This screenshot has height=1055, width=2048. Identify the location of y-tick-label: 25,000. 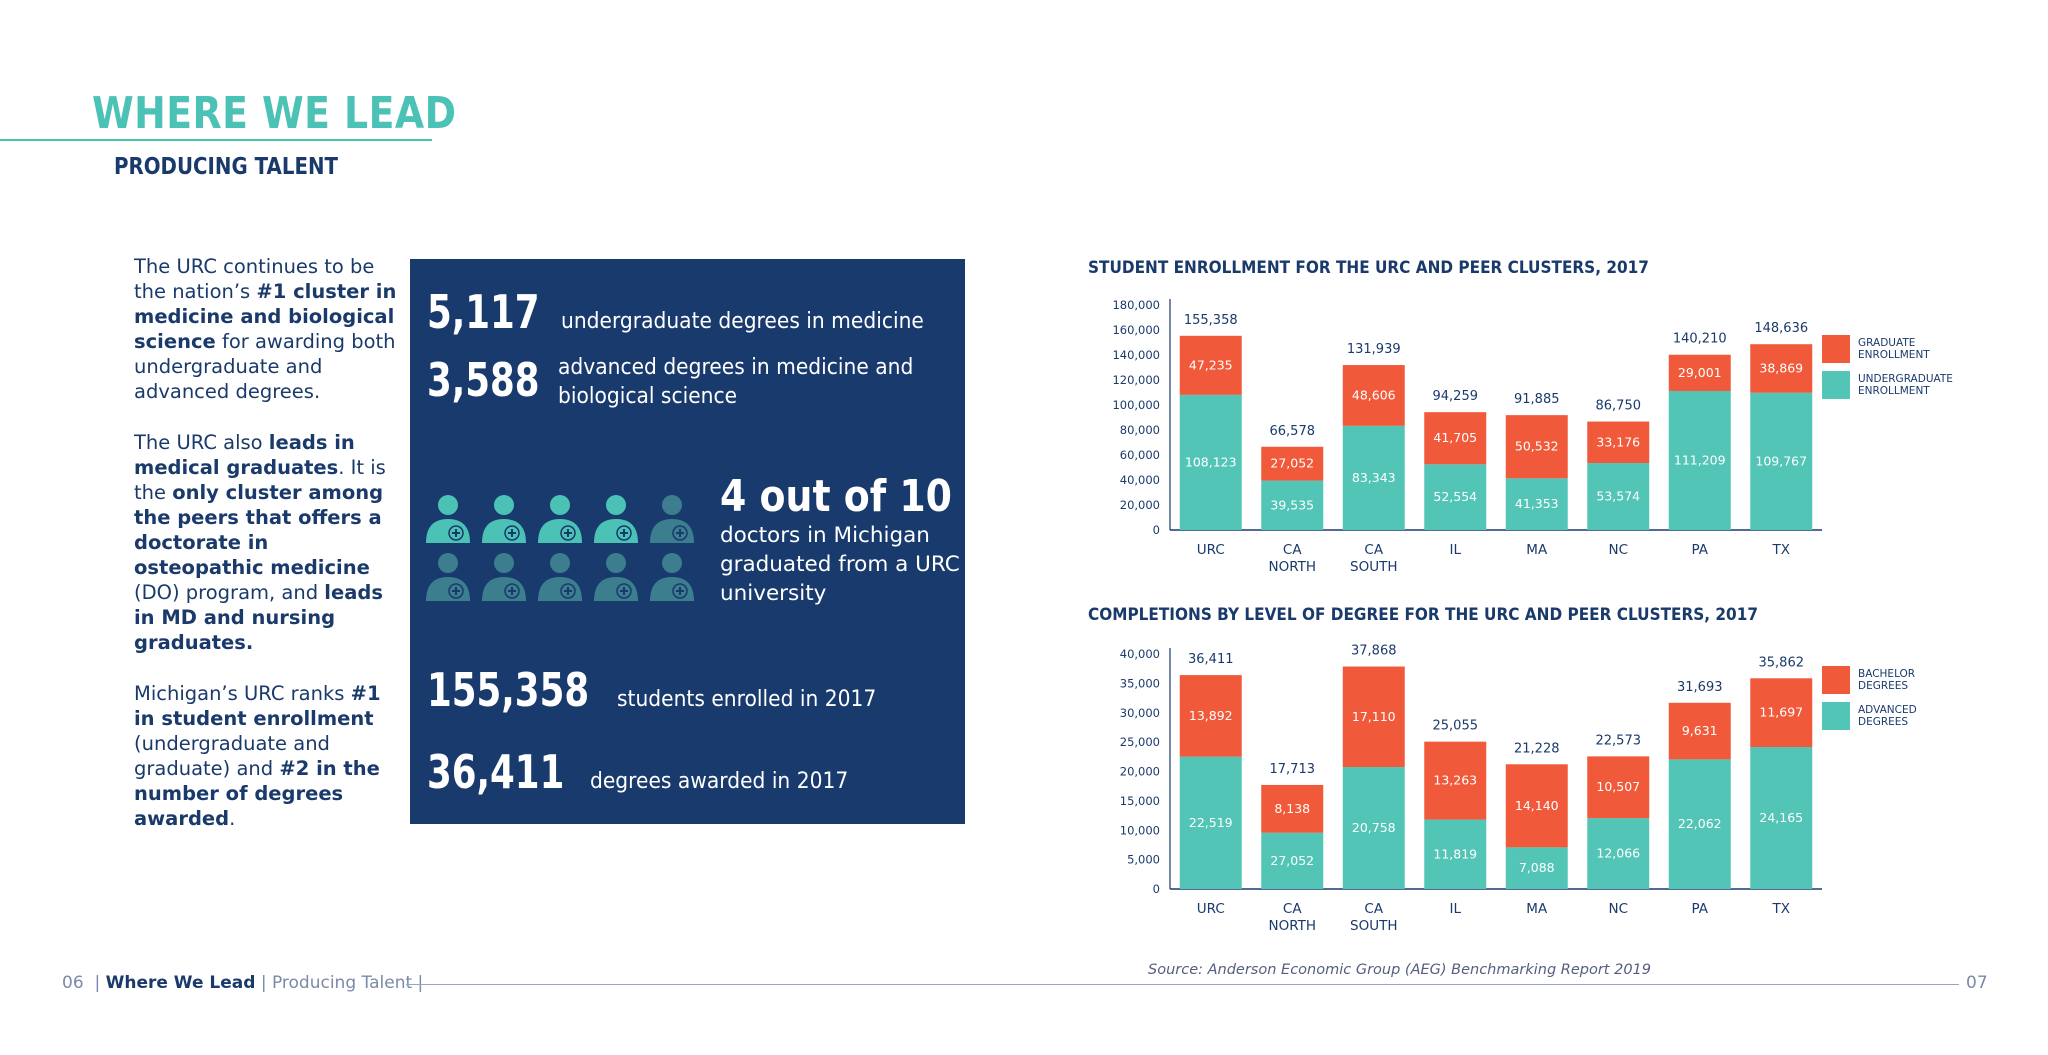
(1140, 742).